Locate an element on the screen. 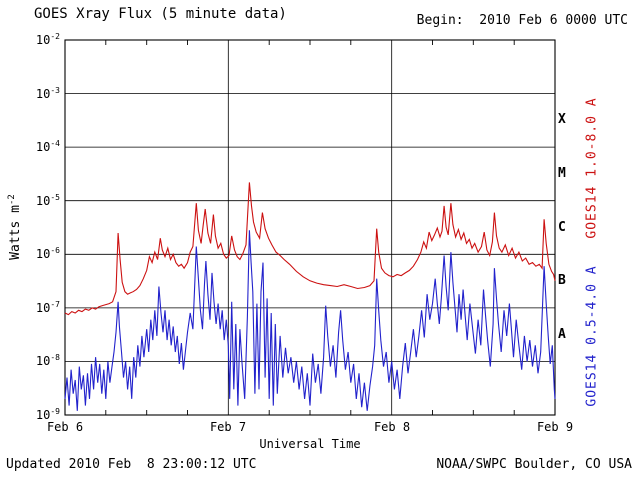 This screenshot has width=640, height=480. y-tick-label: 10-7 is located at coordinates (47, 307).